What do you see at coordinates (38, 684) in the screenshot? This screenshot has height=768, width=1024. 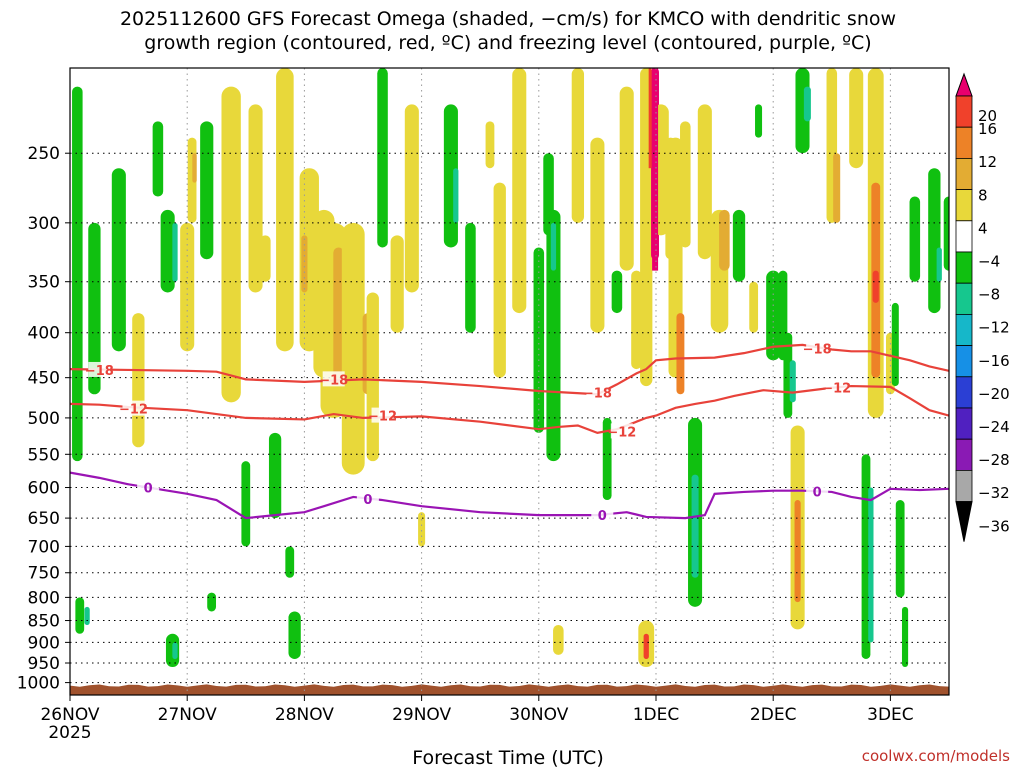 I see `y-tick-label: 1000` at bounding box center [38, 684].